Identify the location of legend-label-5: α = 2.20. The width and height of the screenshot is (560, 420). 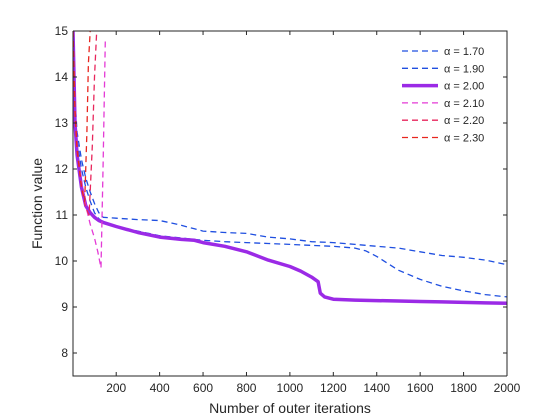
(464, 121).